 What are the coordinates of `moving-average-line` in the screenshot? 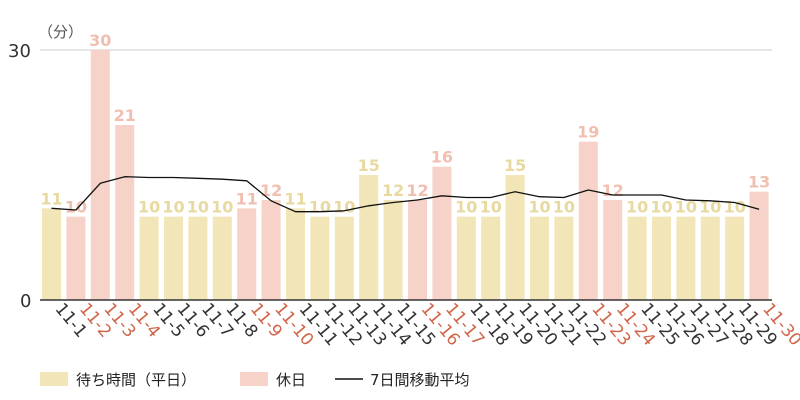 It's located at (405, 194).